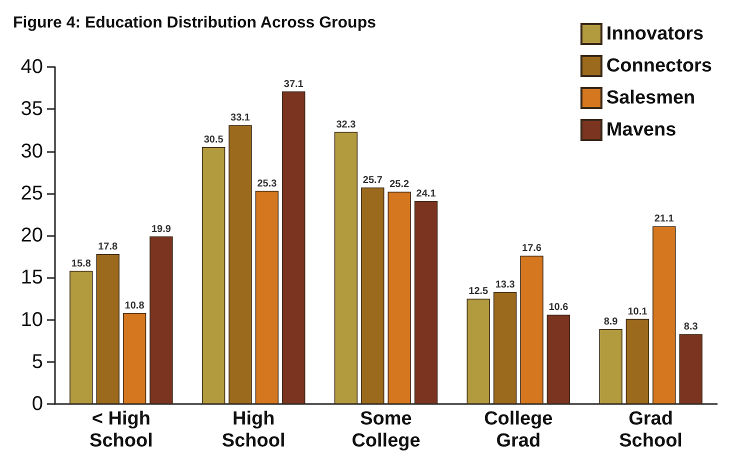 The width and height of the screenshot is (729, 452). Describe the element at coordinates (505, 284) in the screenshot. I see `data-label: 13.3` at that location.